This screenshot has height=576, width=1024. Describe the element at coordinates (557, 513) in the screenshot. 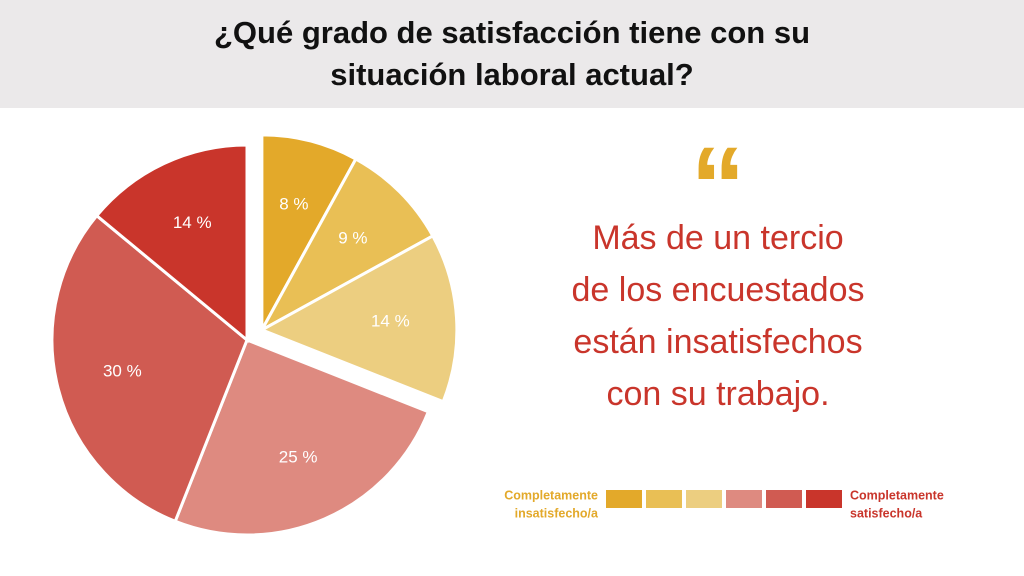

I see `legend-label: insatisfecho/a` at that location.